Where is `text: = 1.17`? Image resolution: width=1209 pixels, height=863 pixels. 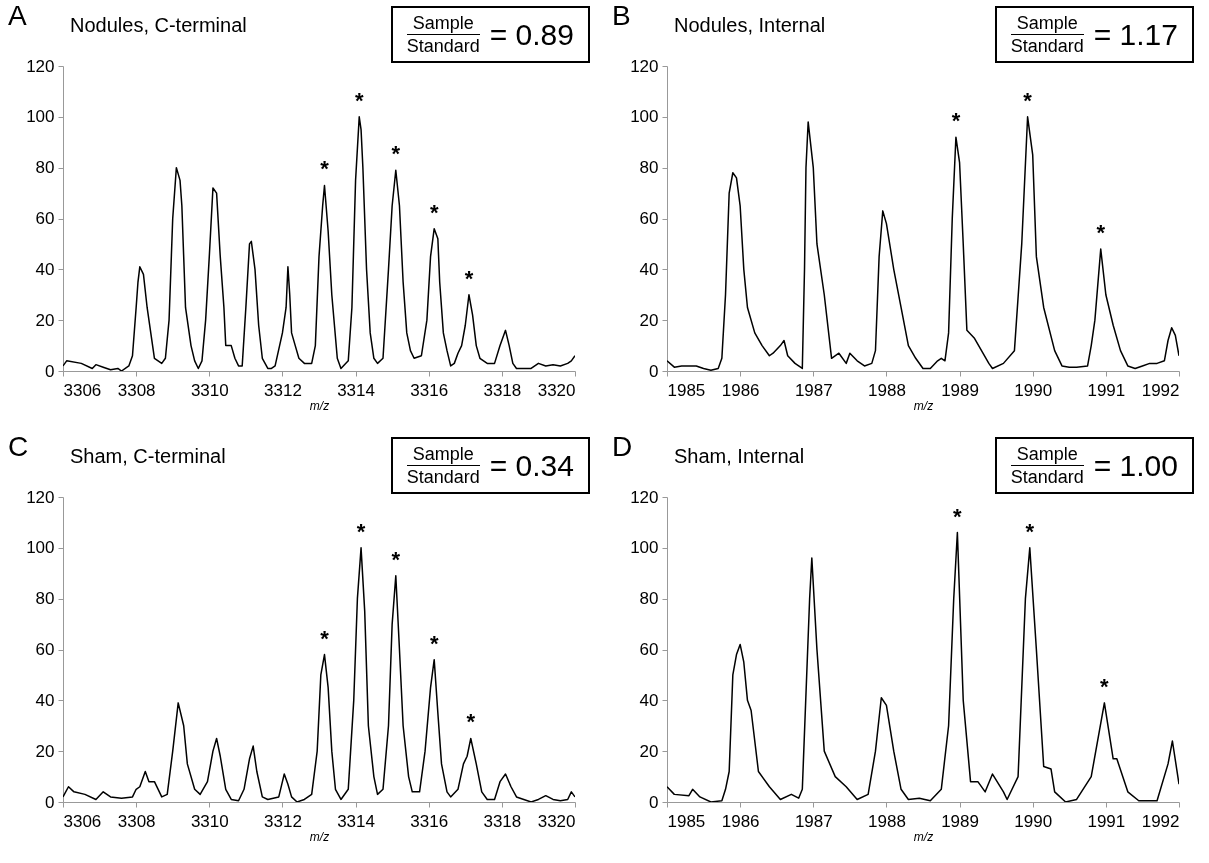 text: = 1.17 is located at coordinates (1135, 34).